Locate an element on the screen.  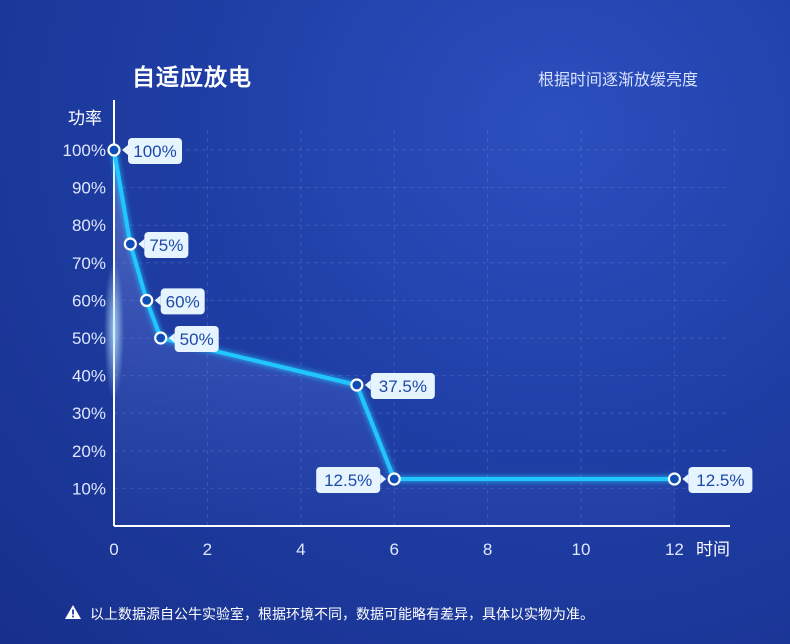
y-tick-label: 10% is located at coordinates (89, 488).